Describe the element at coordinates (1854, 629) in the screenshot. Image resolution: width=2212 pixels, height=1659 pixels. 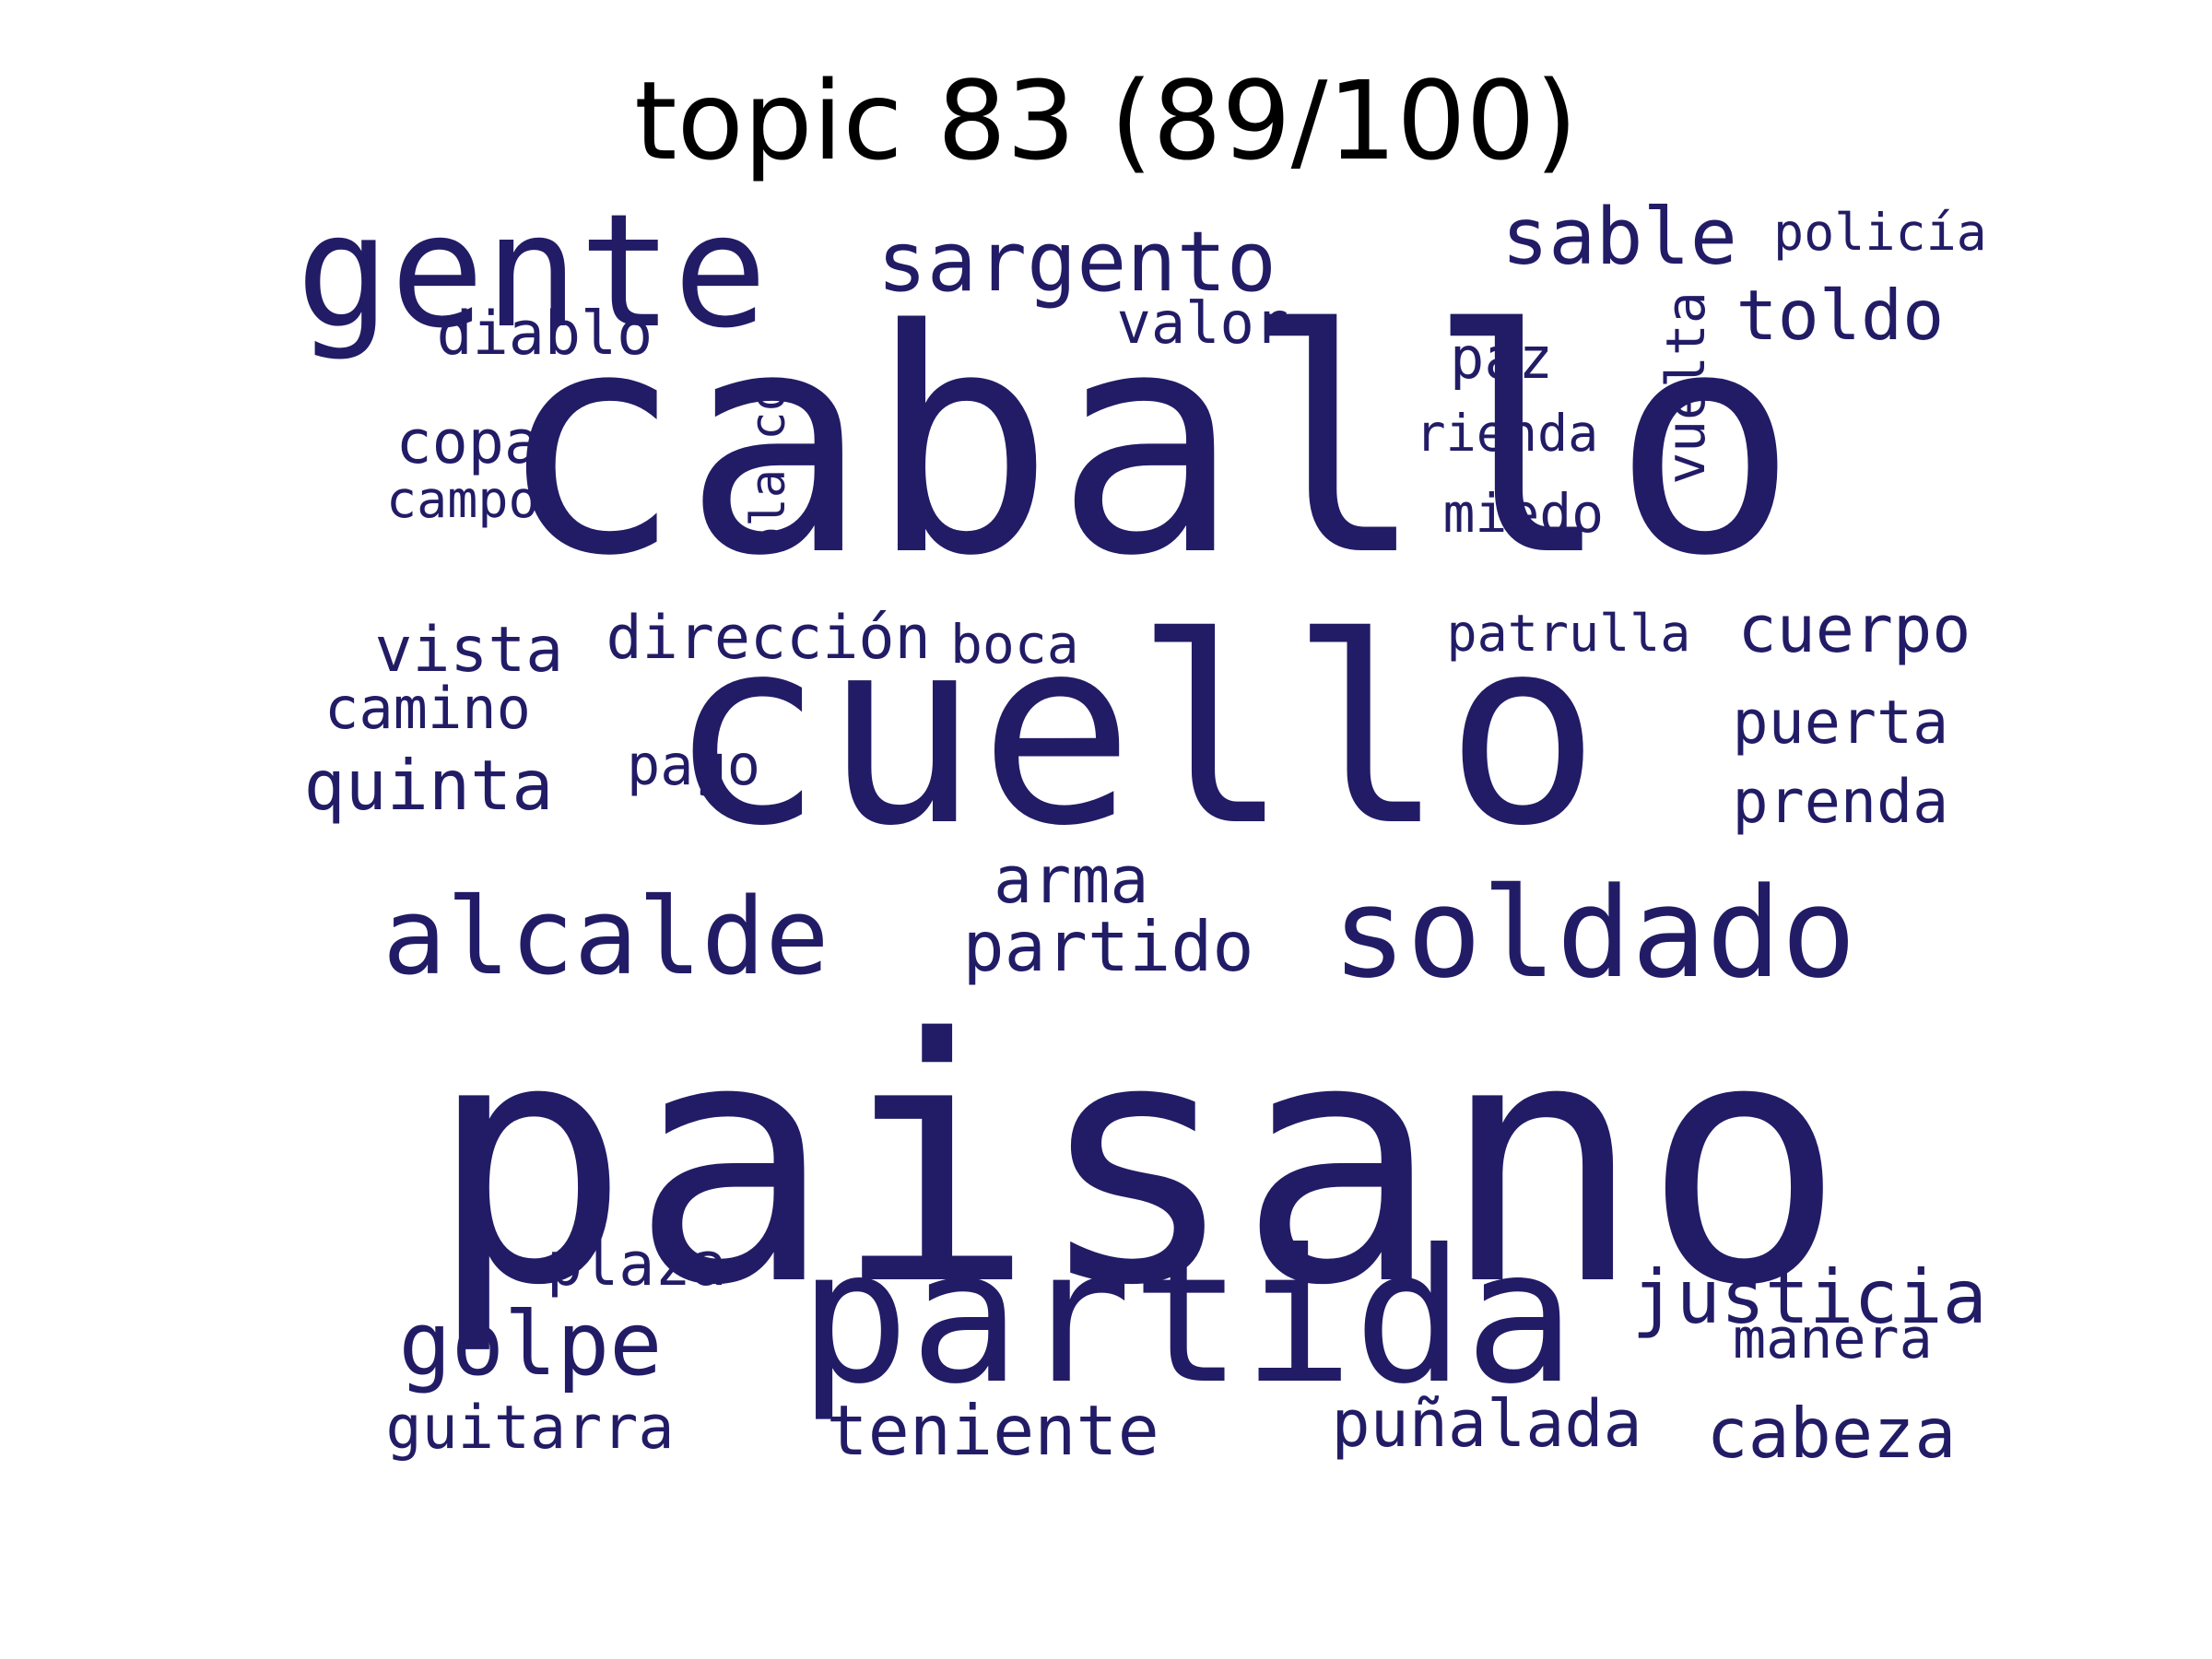
I see `word-cuerpo: cuerpo` at that location.